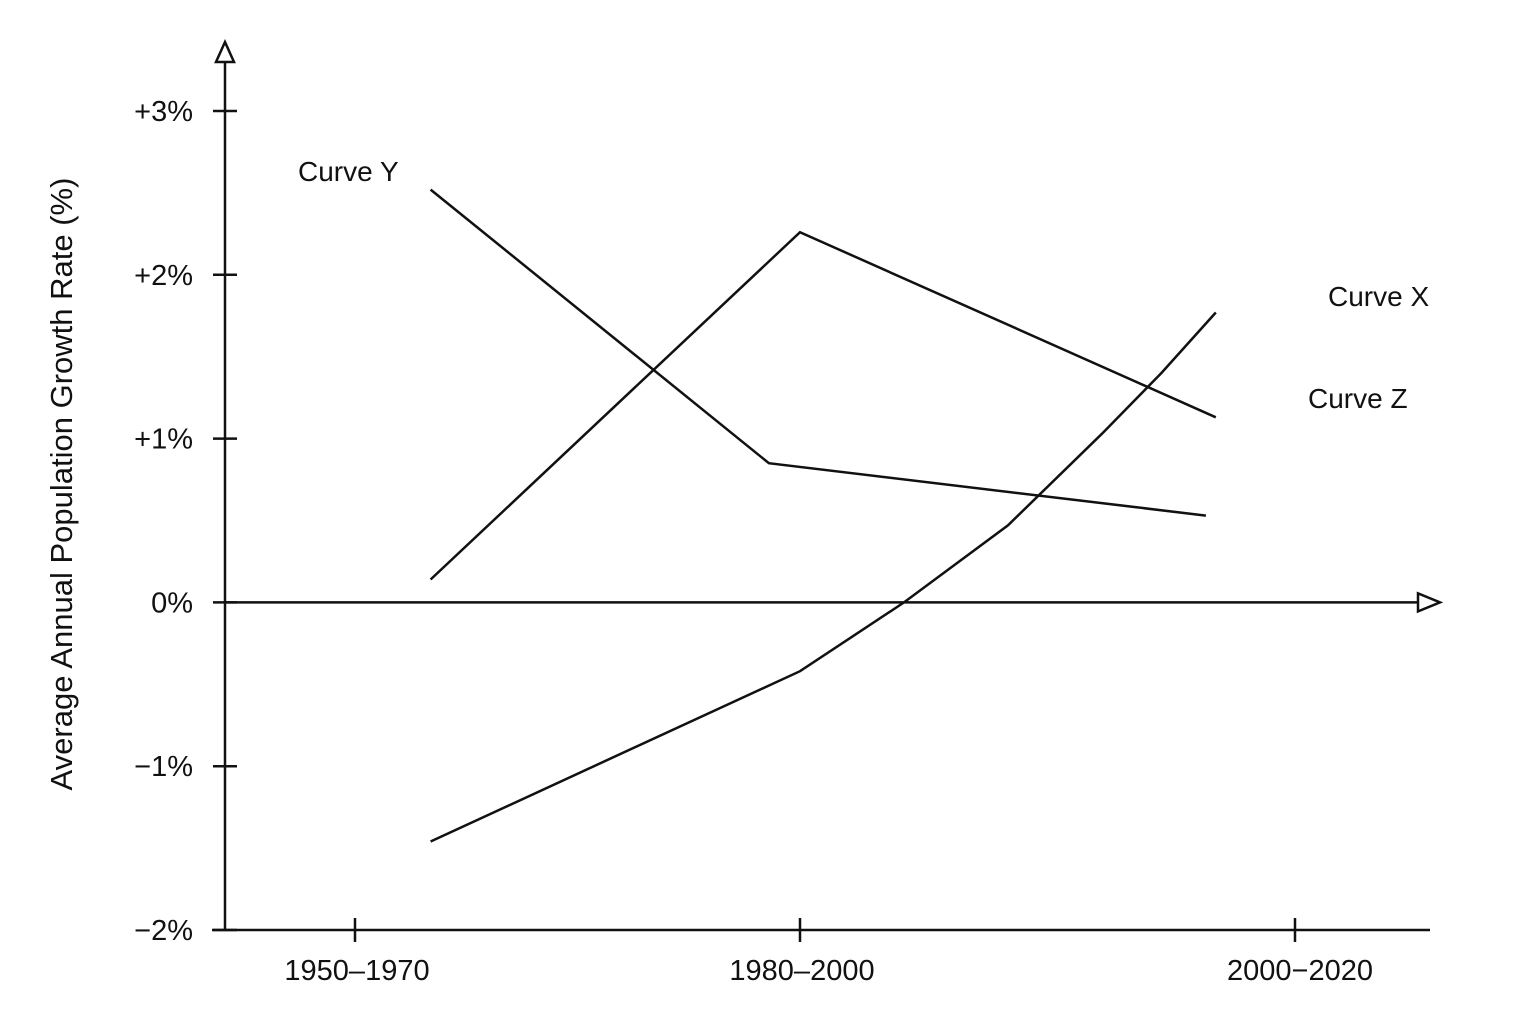 This screenshot has width=1536, height=1024. I want to click on y-tick-label: +3%, so click(163, 112).